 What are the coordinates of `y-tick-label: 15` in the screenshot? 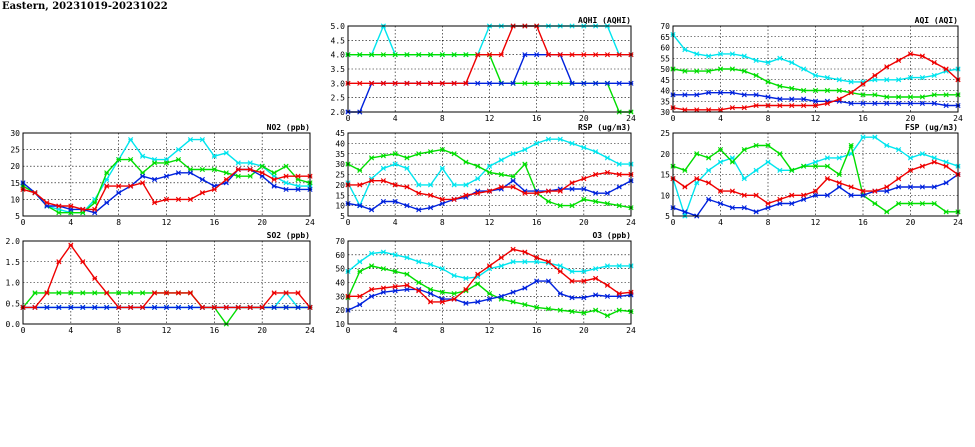 It's located at (665, 175).